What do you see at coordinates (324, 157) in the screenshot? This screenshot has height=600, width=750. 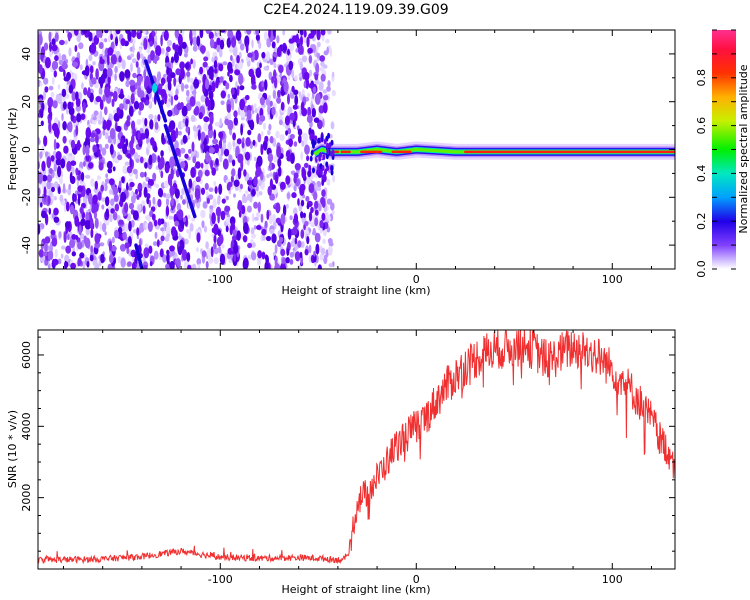 I see `onset-speckle` at bounding box center [324, 157].